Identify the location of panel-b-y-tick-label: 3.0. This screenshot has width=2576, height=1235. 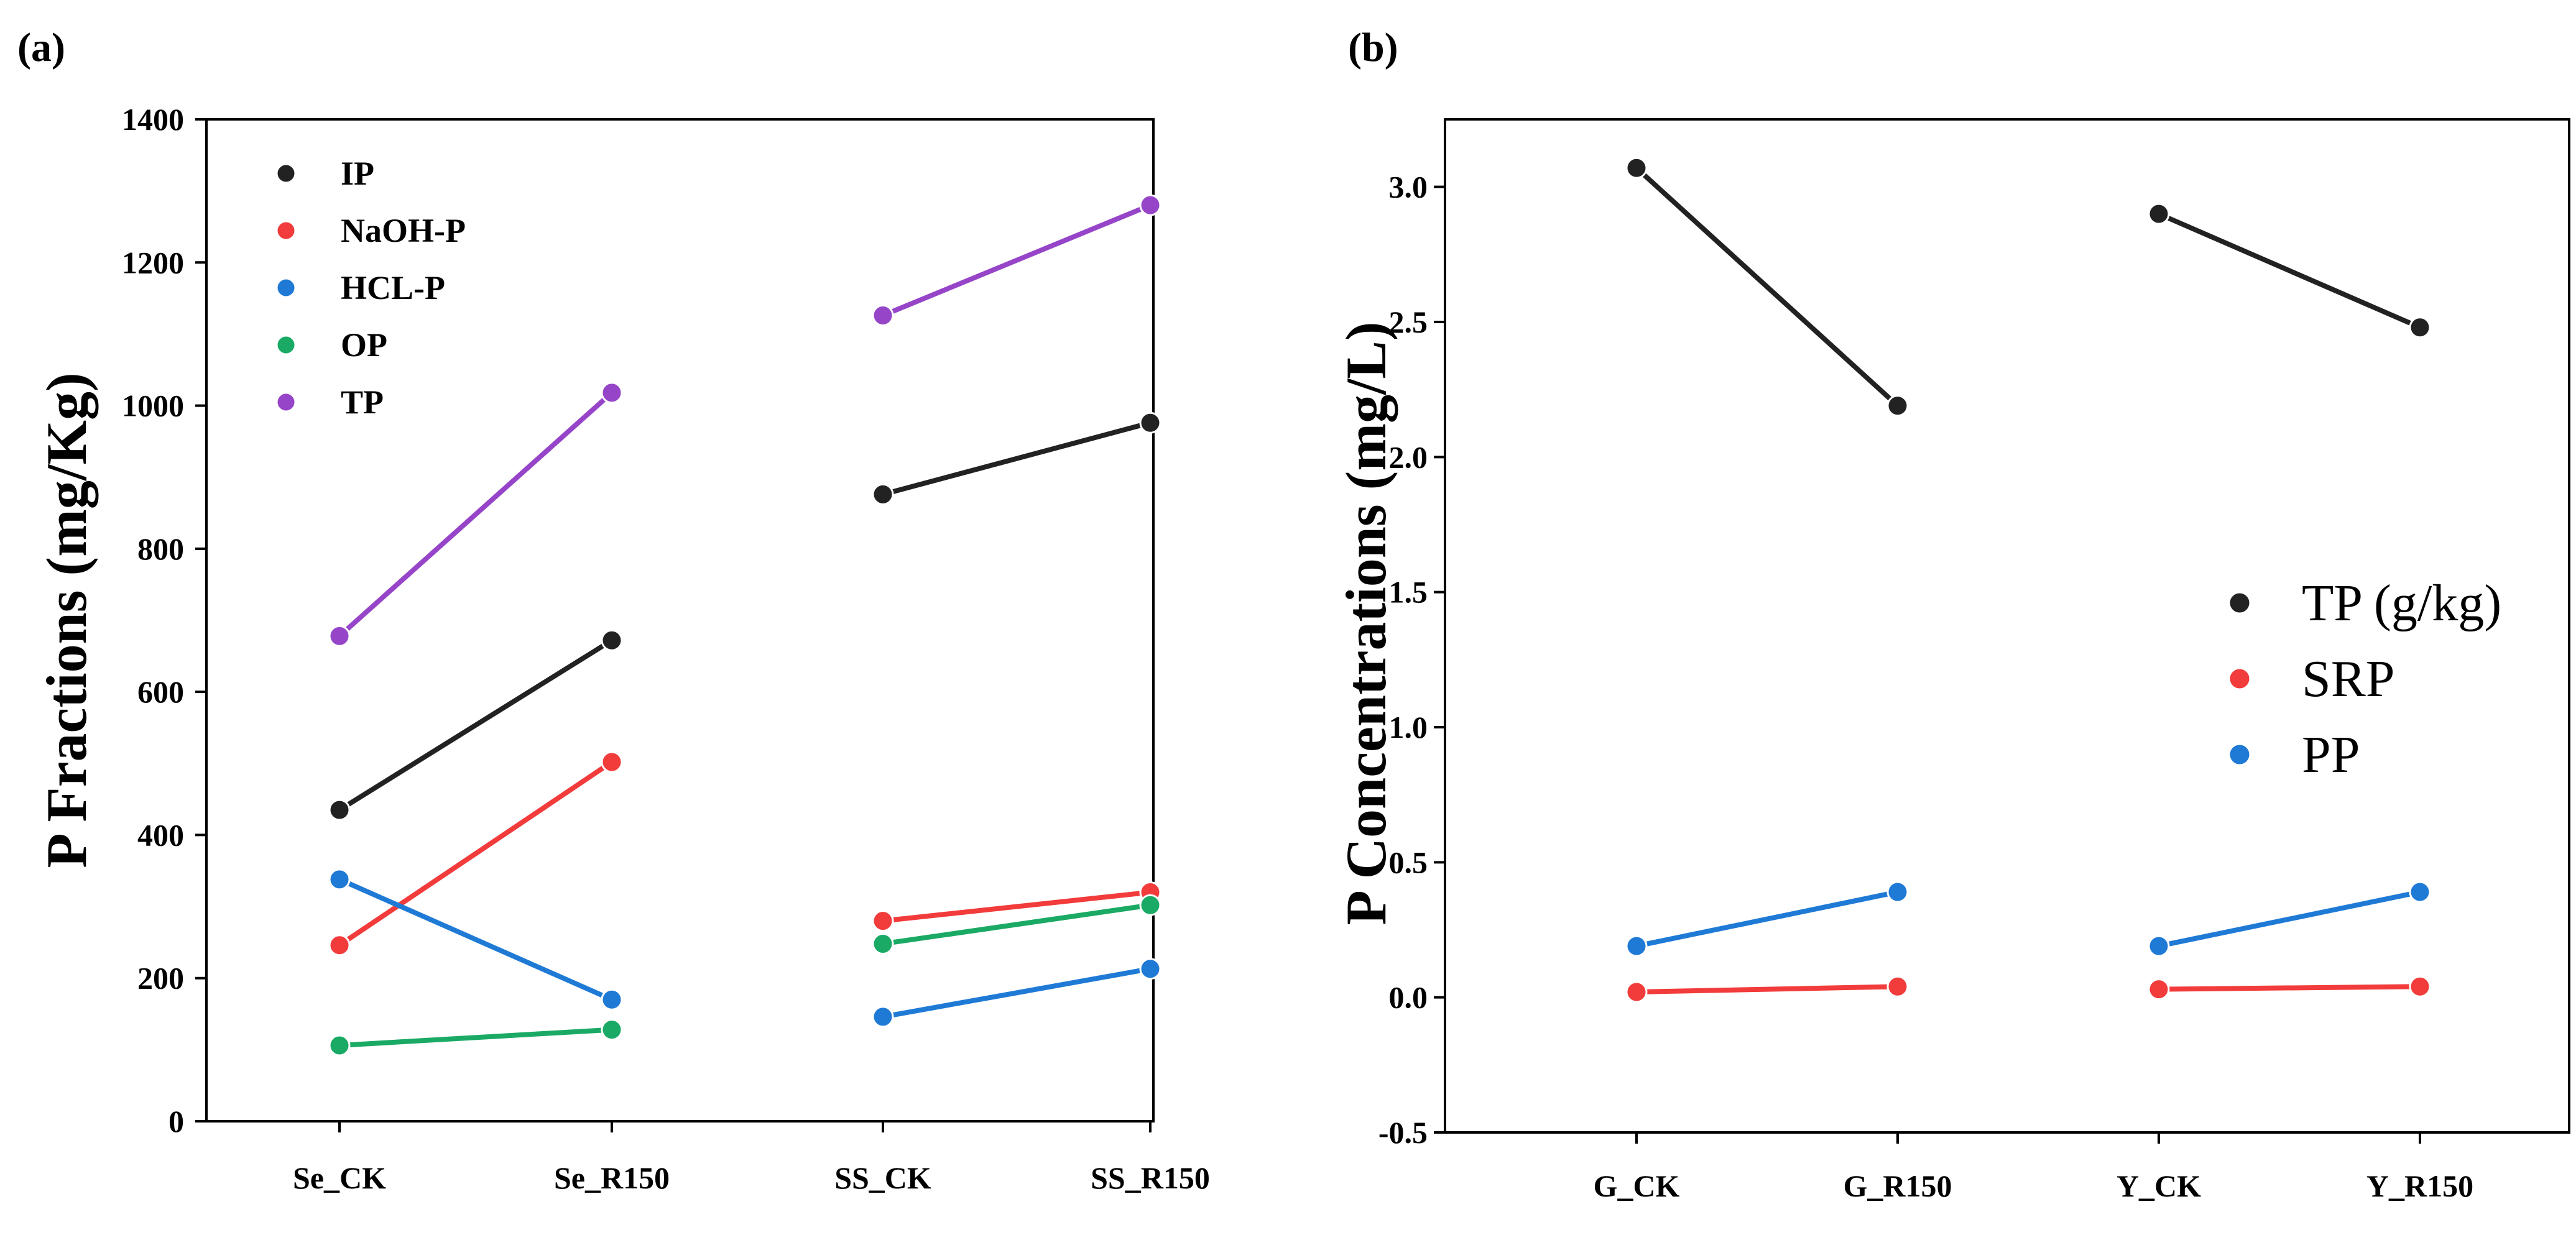
(1408, 187).